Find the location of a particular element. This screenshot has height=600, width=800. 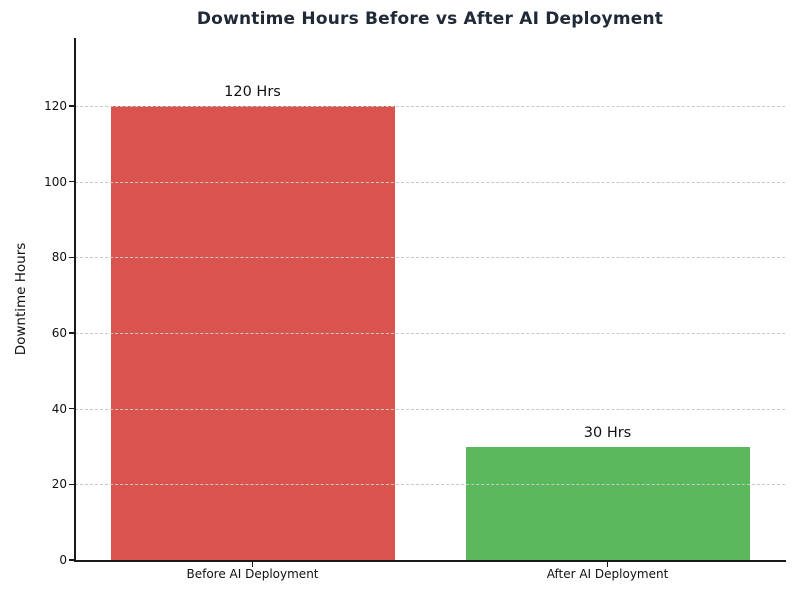

y-tick-label: 120 is located at coordinates (55, 106).